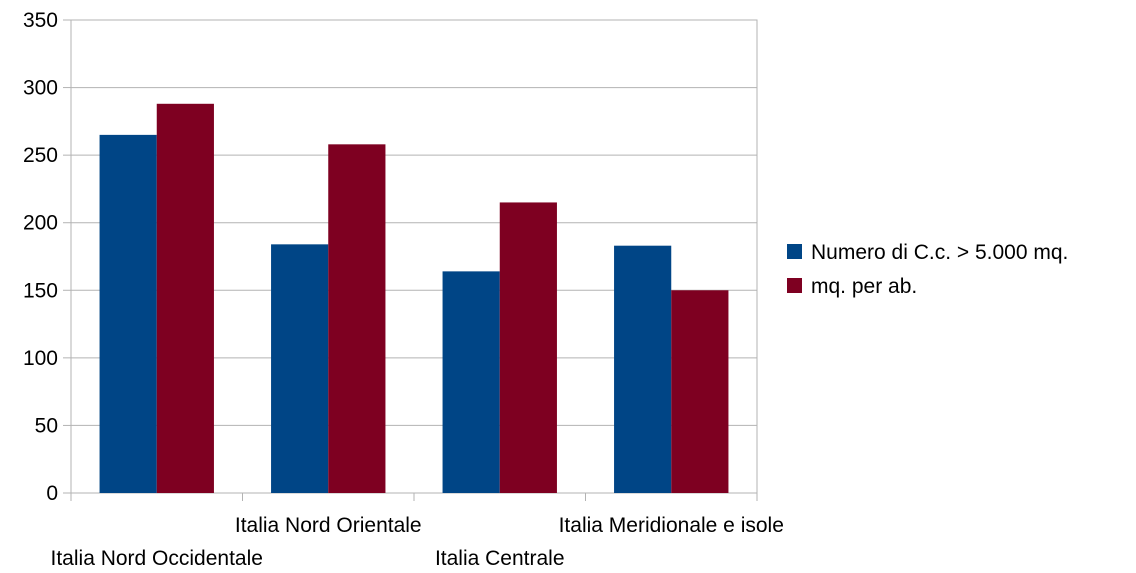  Describe the element at coordinates (157, 558) in the screenshot. I see `x-tick-label: Italia Nord Occidentale` at that location.